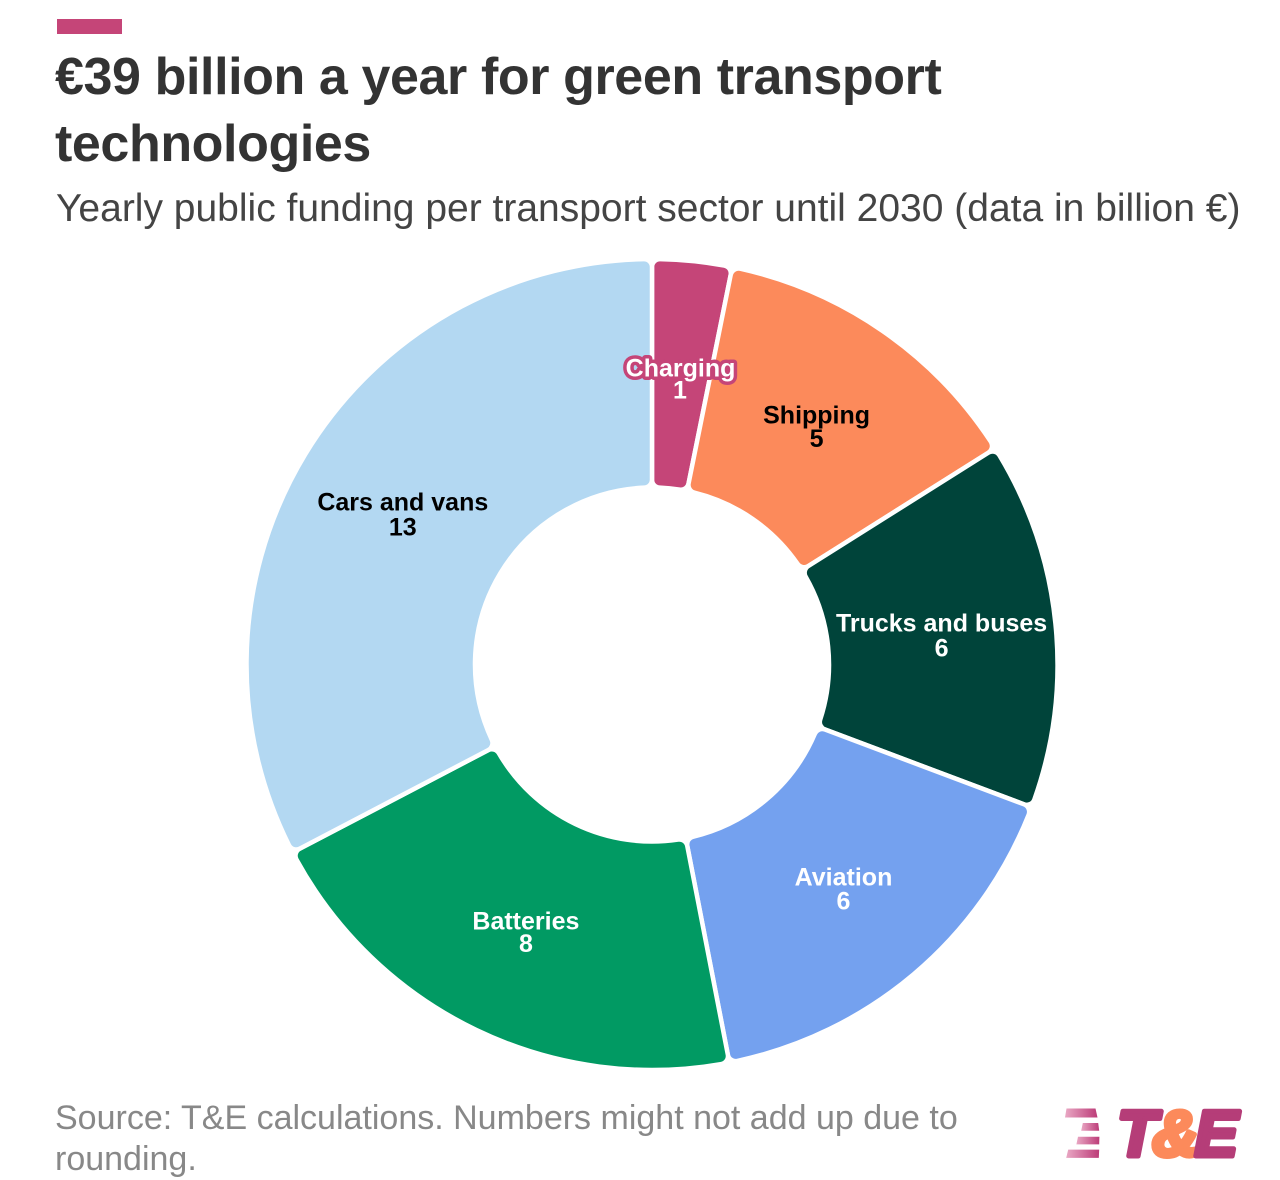  I want to click on svg-text: 1, so click(680, 391).